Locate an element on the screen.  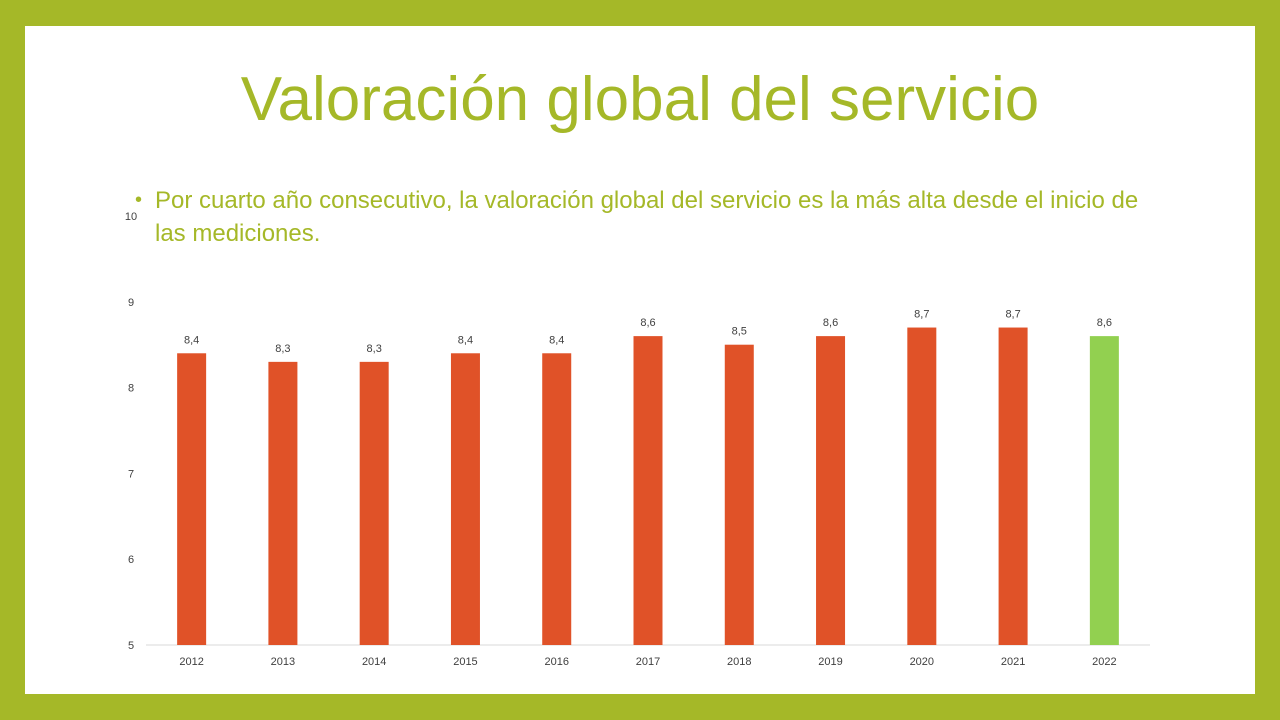
y-tick-label: 7 is located at coordinates (131, 474).